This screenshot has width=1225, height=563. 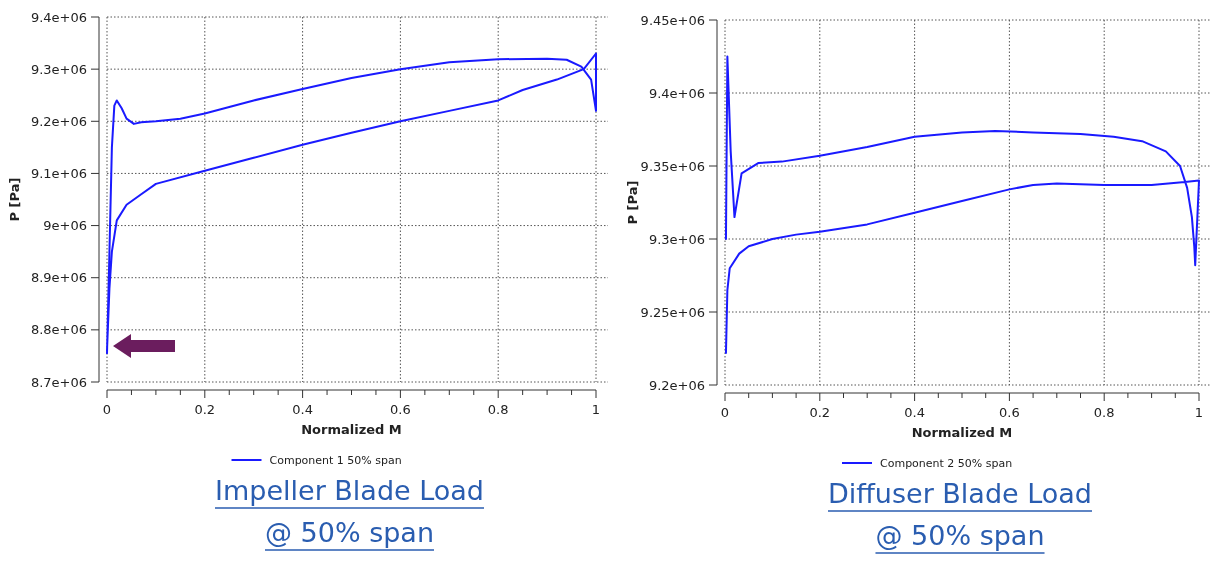 What do you see at coordinates (65, 226) in the screenshot?
I see `y-tick-label: 9e+06` at bounding box center [65, 226].